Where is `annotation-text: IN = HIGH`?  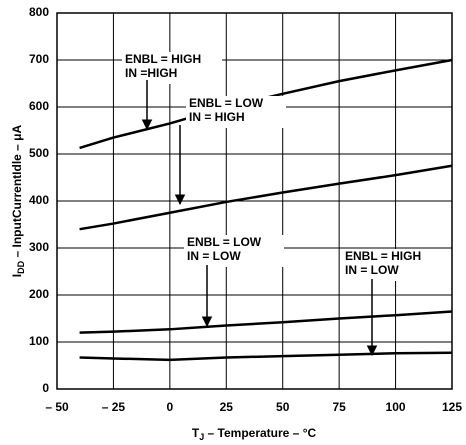
annotation-text: IN = HIGH is located at coordinates (217, 117).